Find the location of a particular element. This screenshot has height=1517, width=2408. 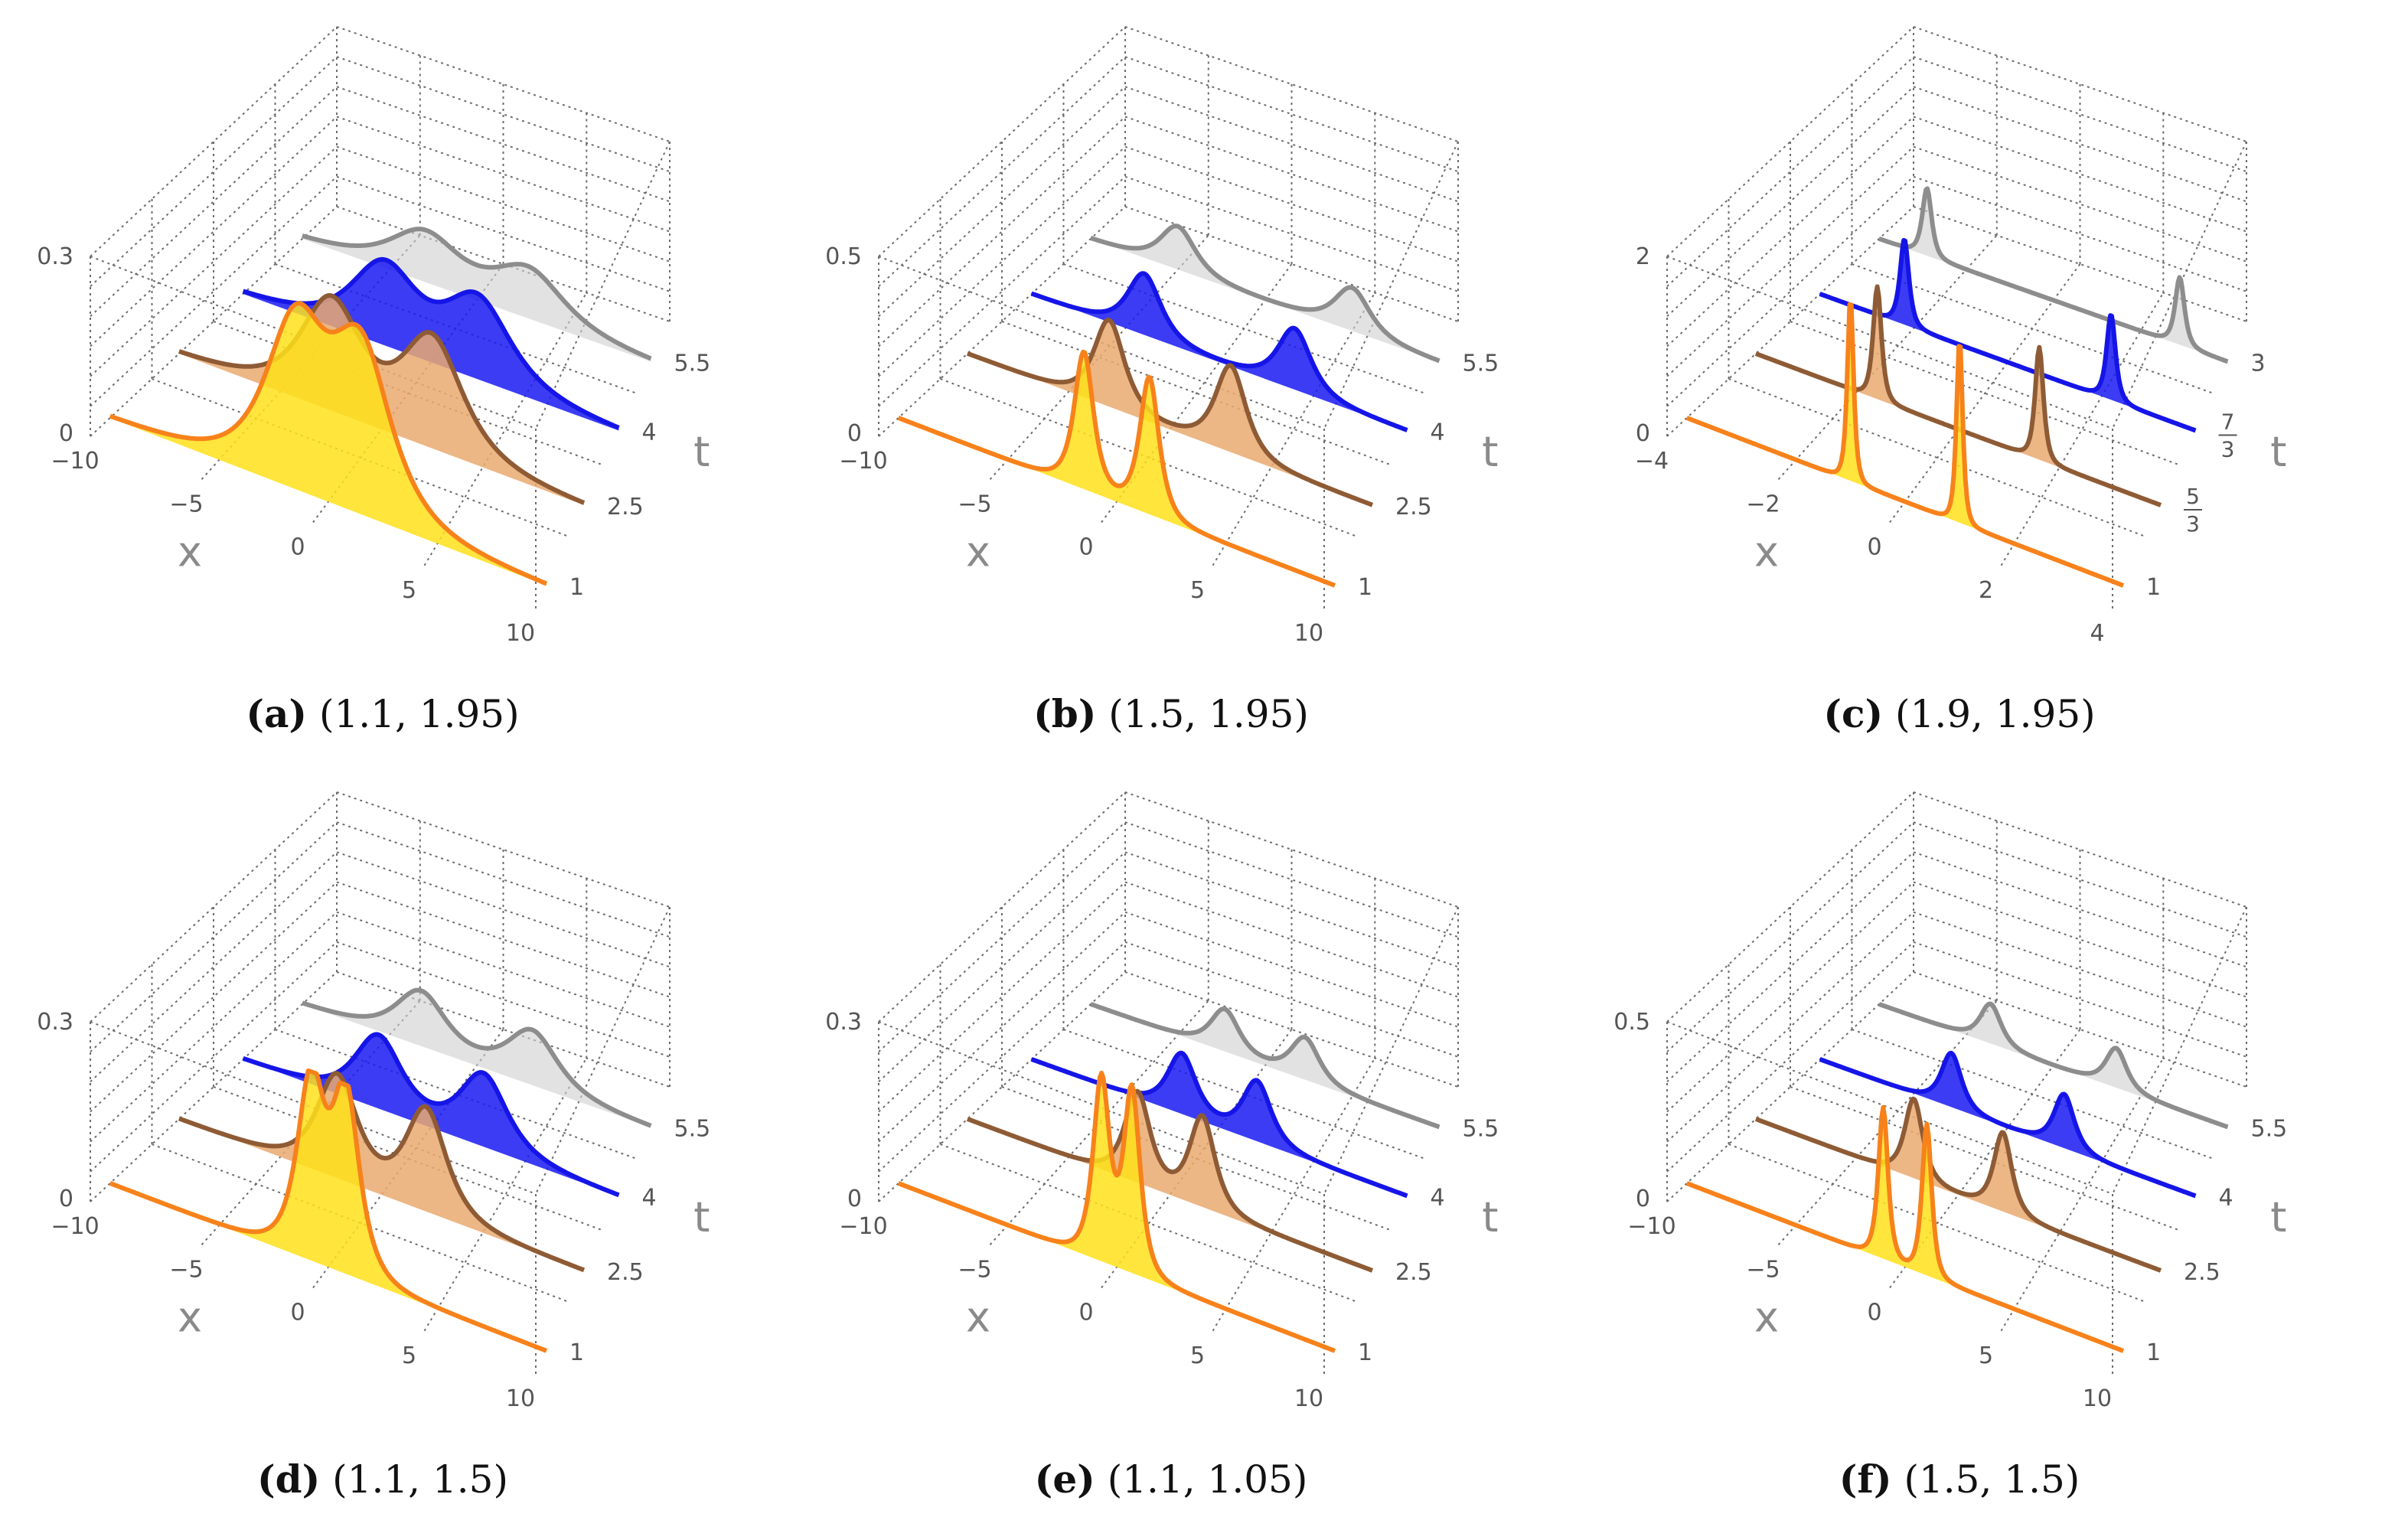

series-line-a-t2 is located at coordinates (382, 399).